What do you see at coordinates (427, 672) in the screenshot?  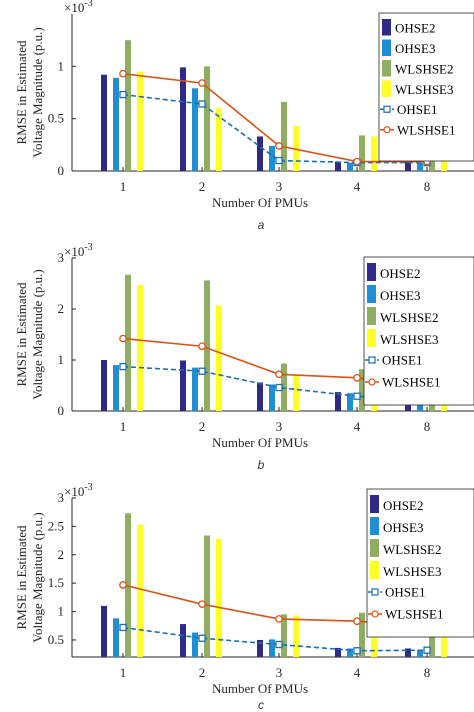 I see `x-tick-label: 8` at bounding box center [427, 672].